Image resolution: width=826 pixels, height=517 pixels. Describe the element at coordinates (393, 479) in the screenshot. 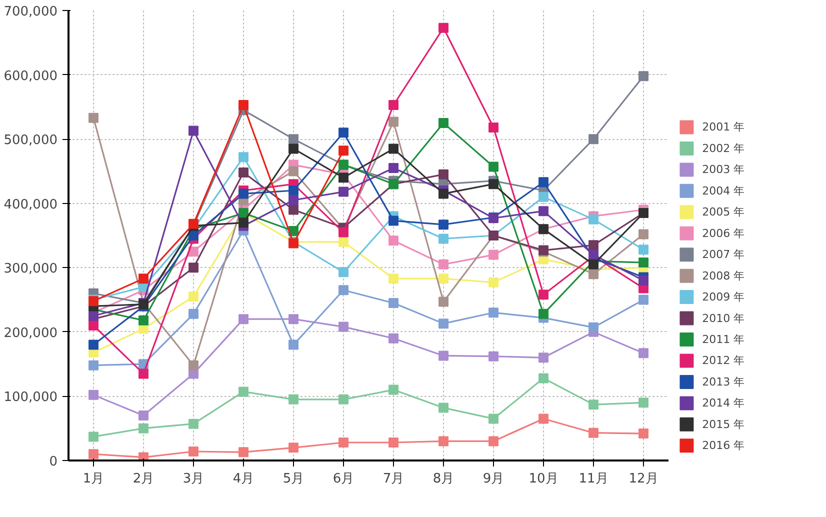

I see `x-tick-label: 7月` at that location.